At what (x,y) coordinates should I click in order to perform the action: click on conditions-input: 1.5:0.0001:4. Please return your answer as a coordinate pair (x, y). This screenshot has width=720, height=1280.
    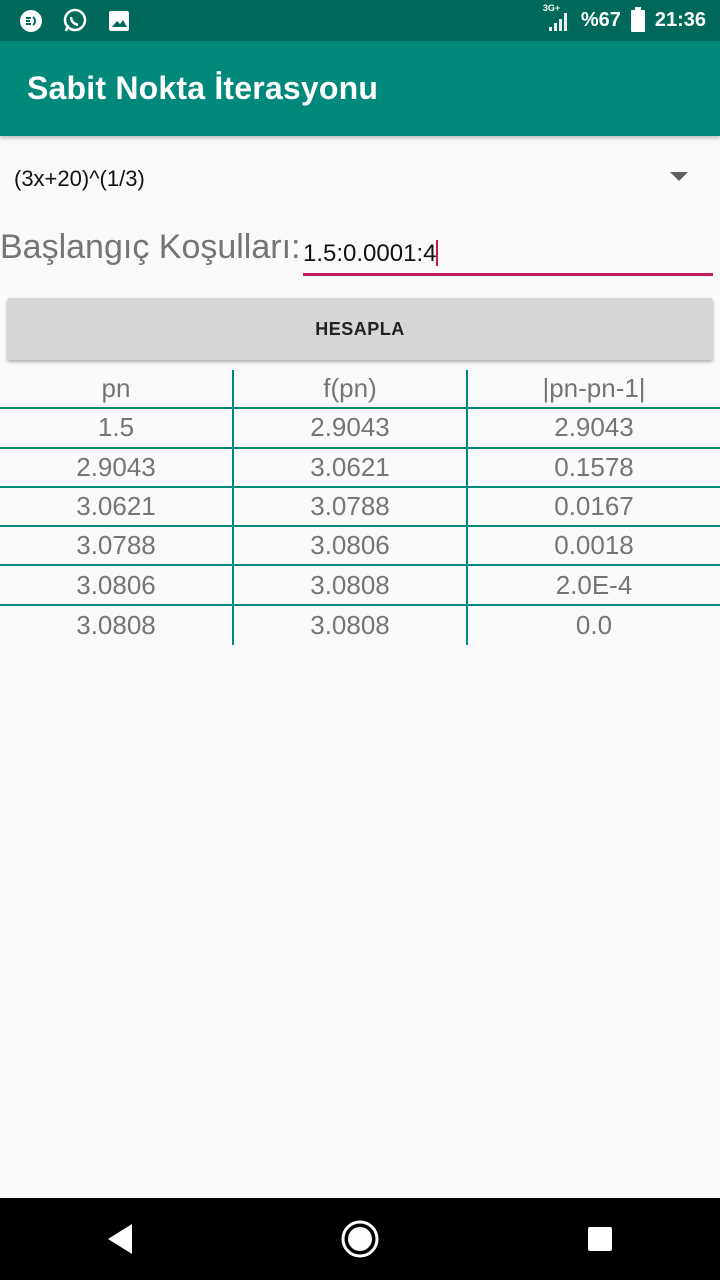
    Looking at the image, I should click on (508, 256).